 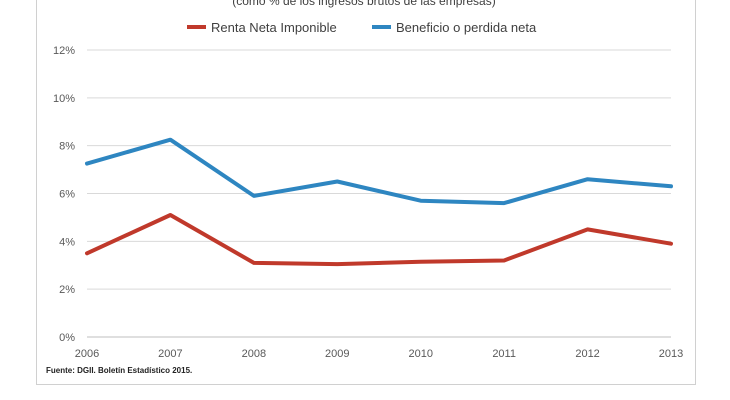 What do you see at coordinates (67, 290) in the screenshot?
I see `y-tick-label: 2%` at bounding box center [67, 290].